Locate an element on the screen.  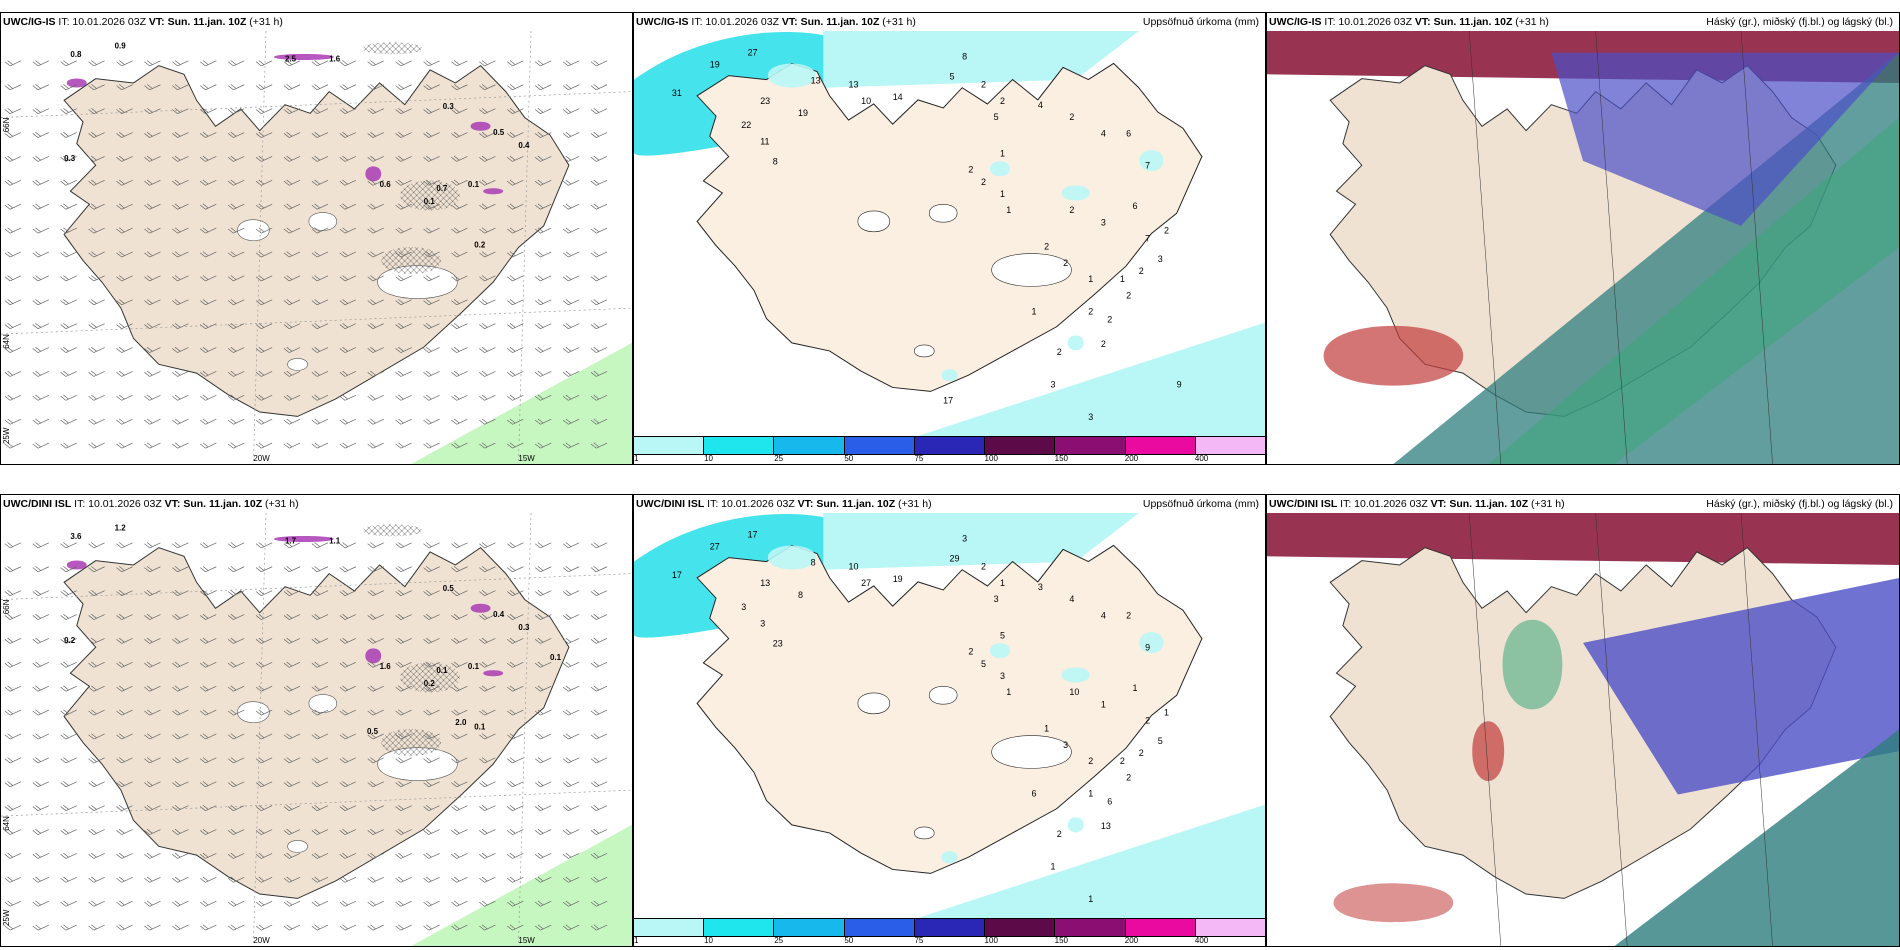
precip-value-label: 19 is located at coordinates (898, 579).